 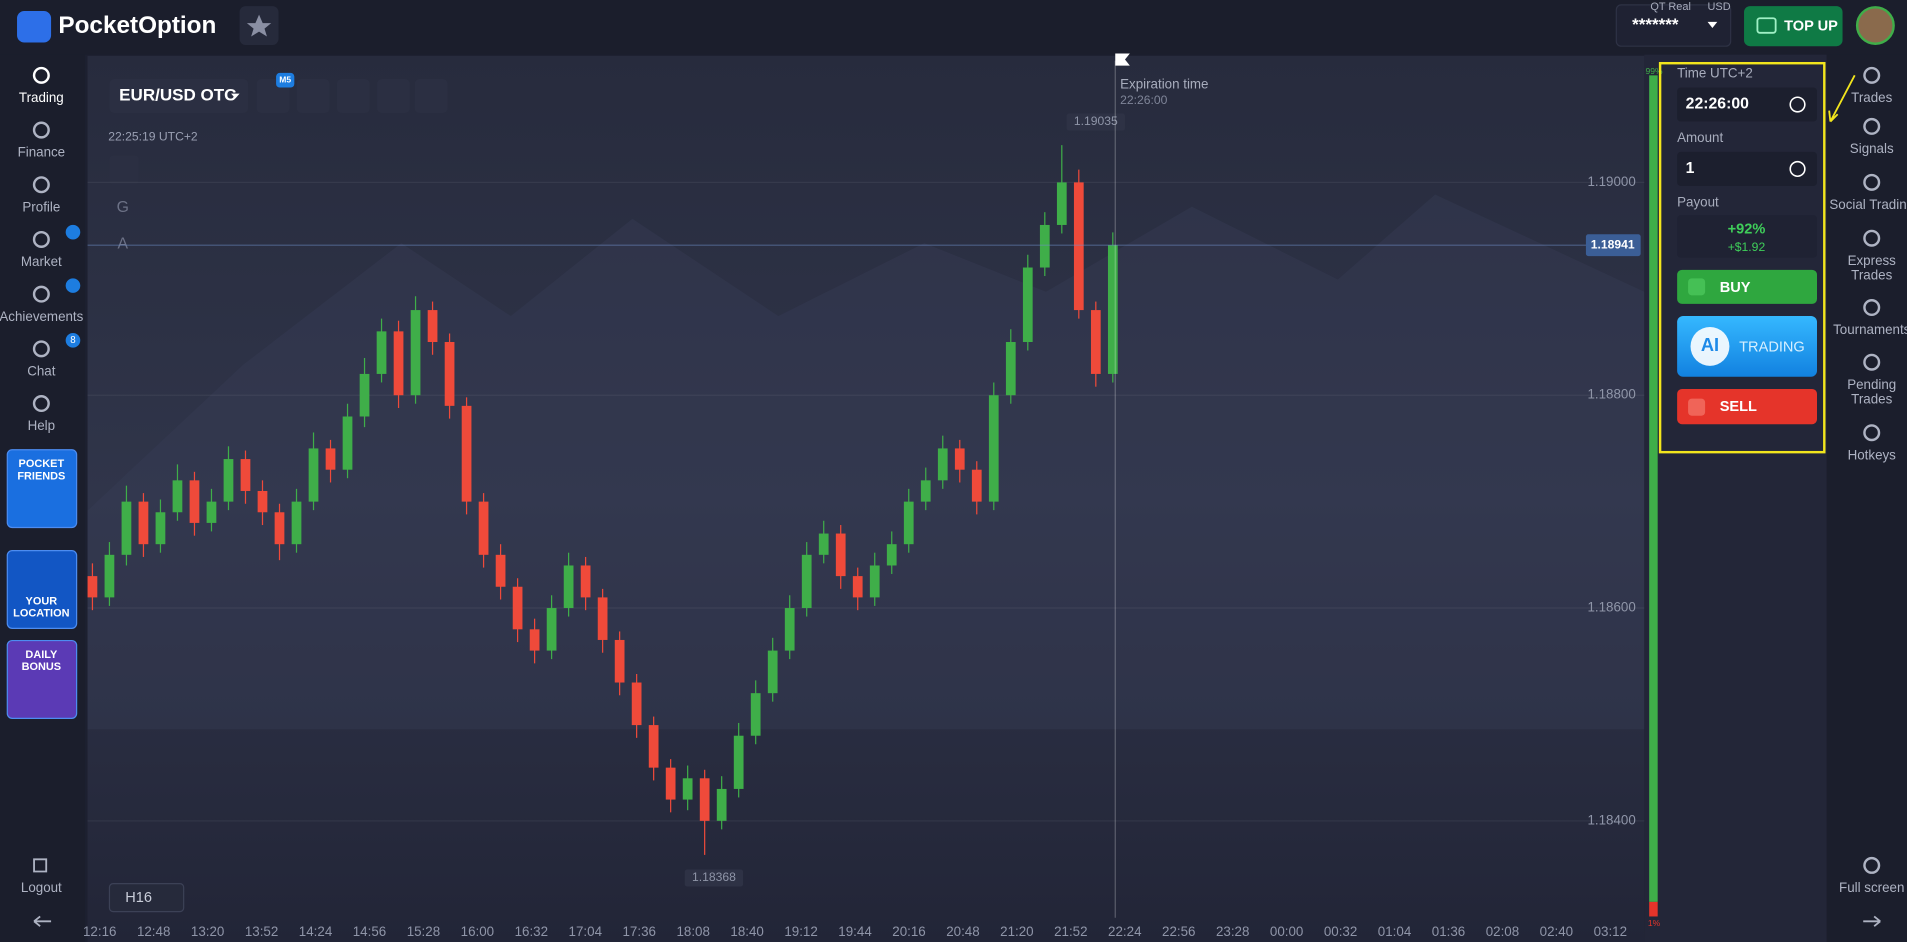 What do you see at coordinates (1164, 84) in the screenshot?
I see `expiration-label: Expiration time` at bounding box center [1164, 84].